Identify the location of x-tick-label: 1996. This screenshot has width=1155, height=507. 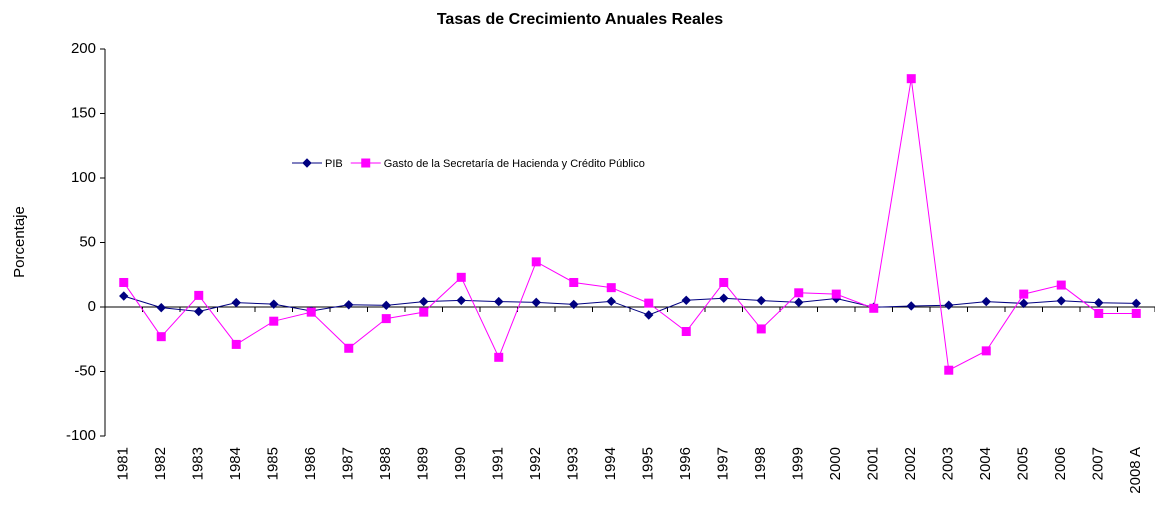
(685, 463).